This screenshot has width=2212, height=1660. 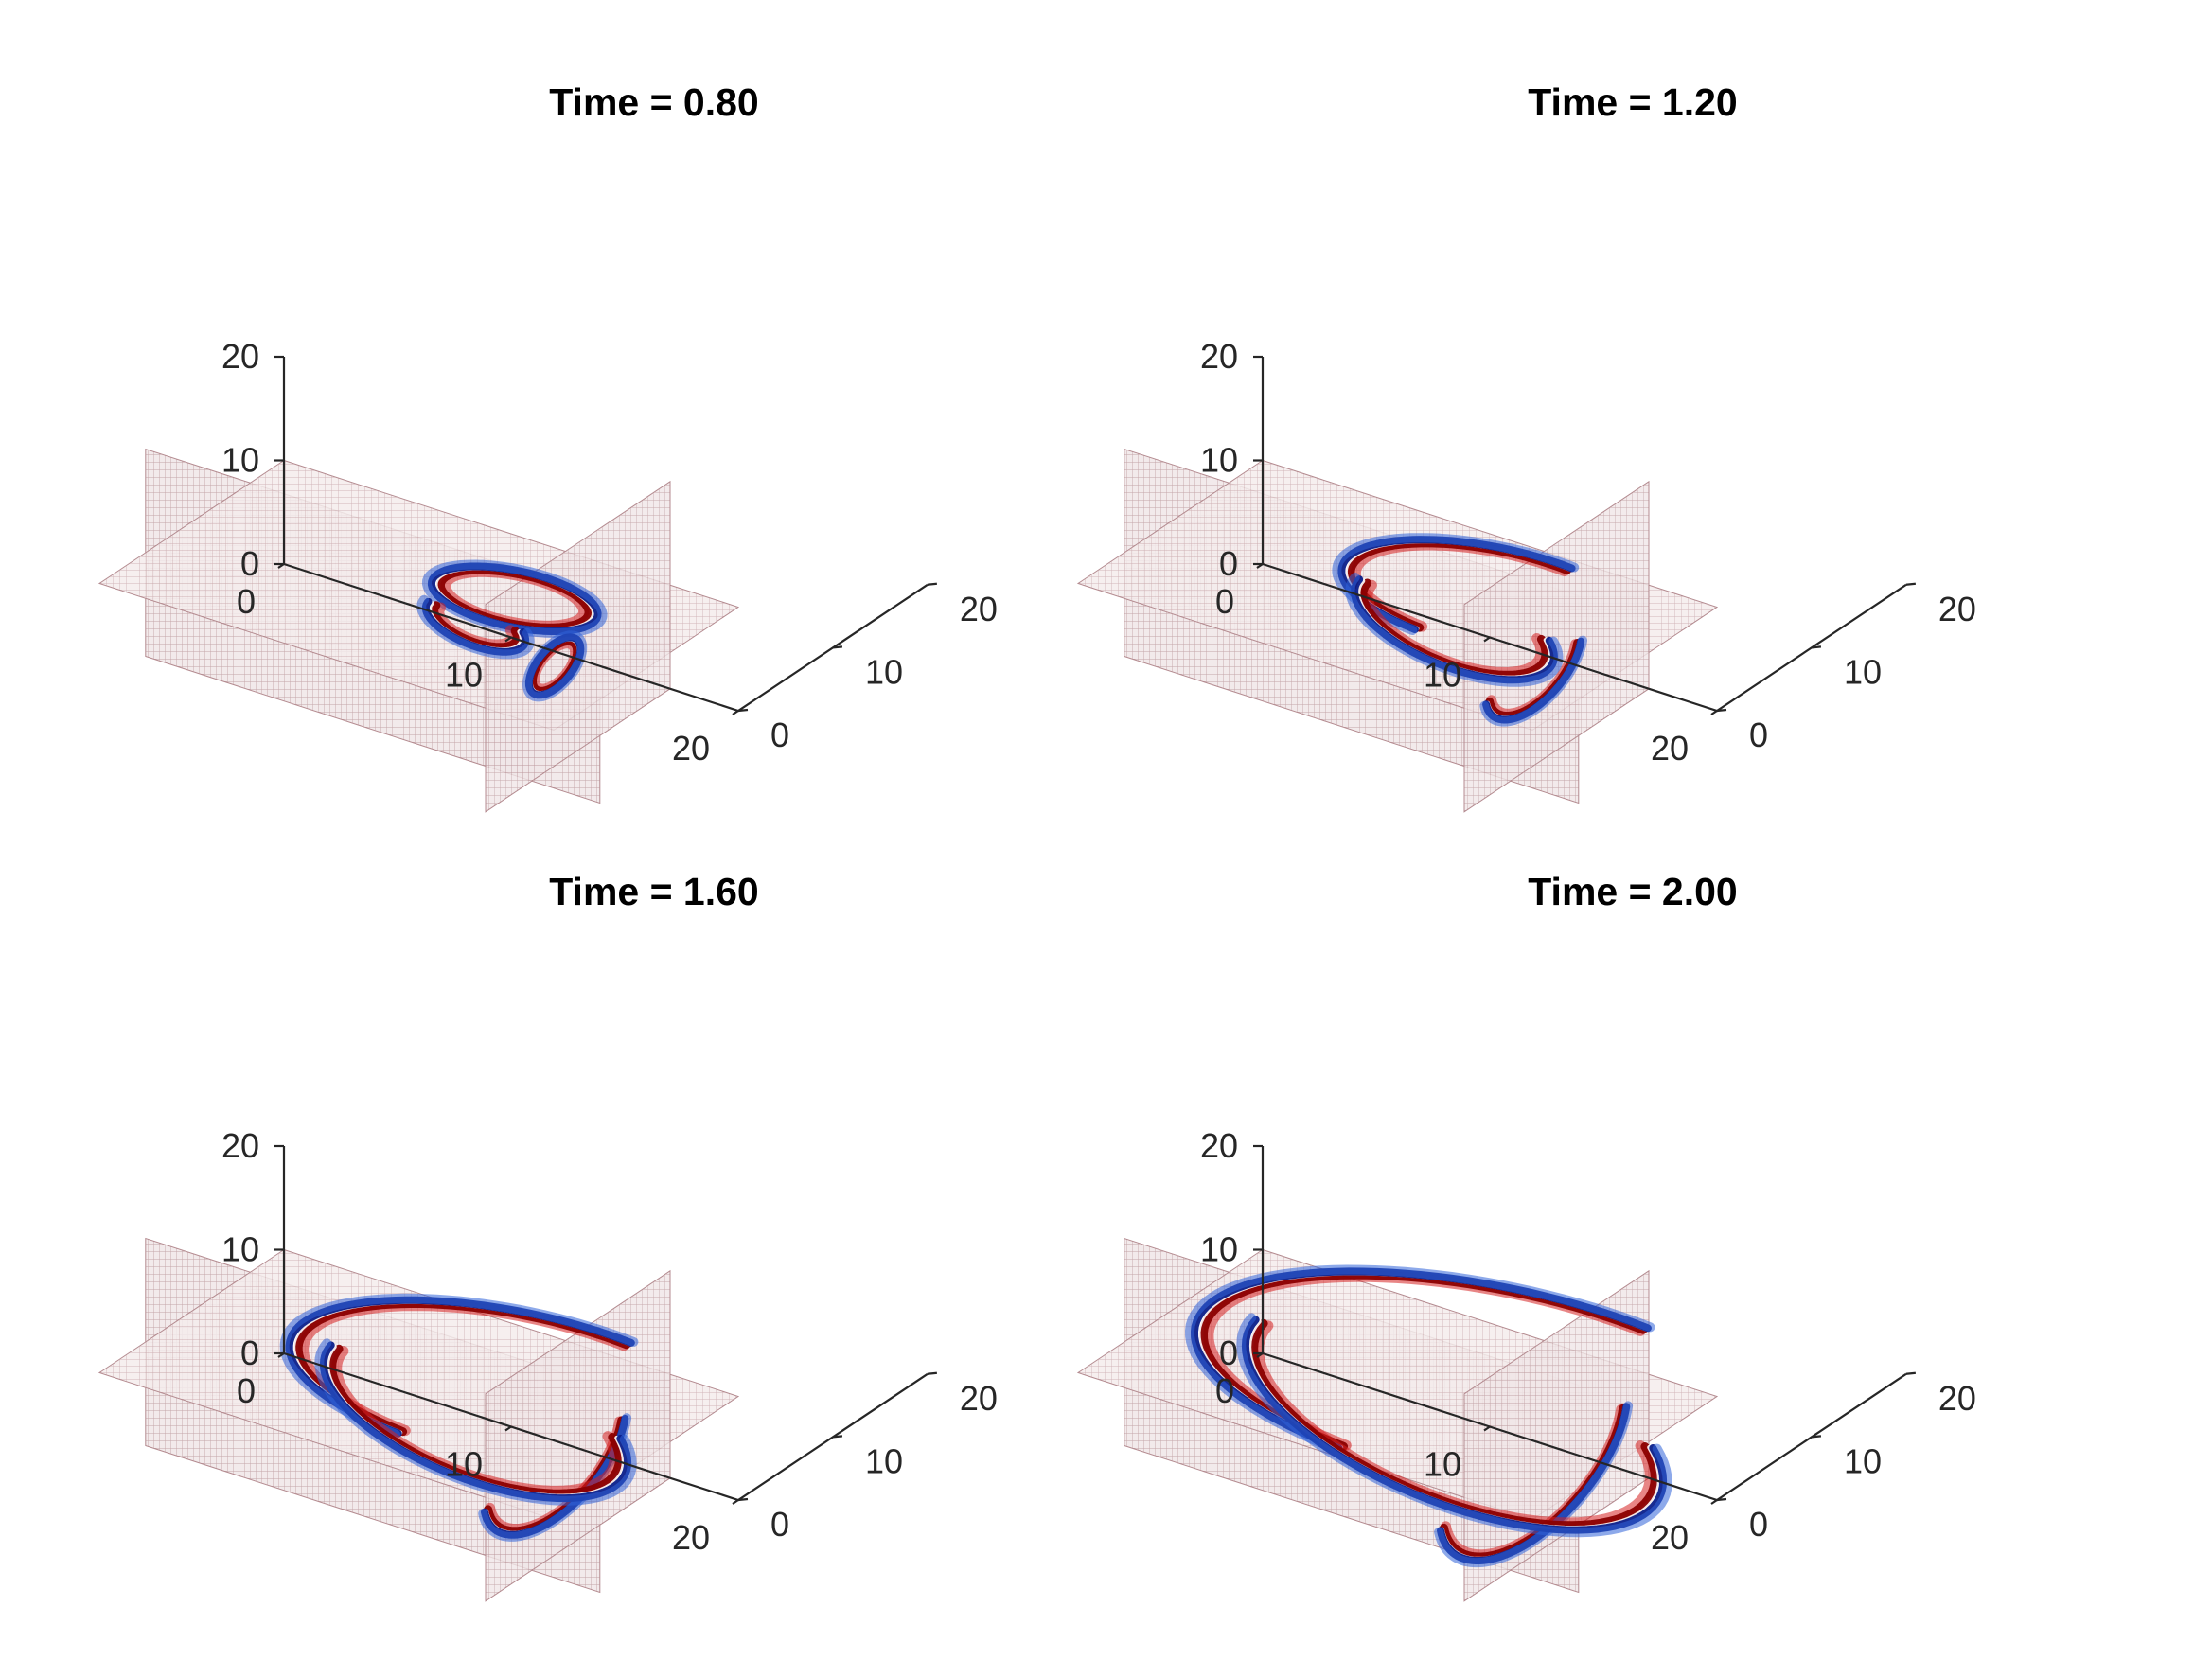 I want to click on chart-title: Time = 1.60, so click(x=653, y=892).